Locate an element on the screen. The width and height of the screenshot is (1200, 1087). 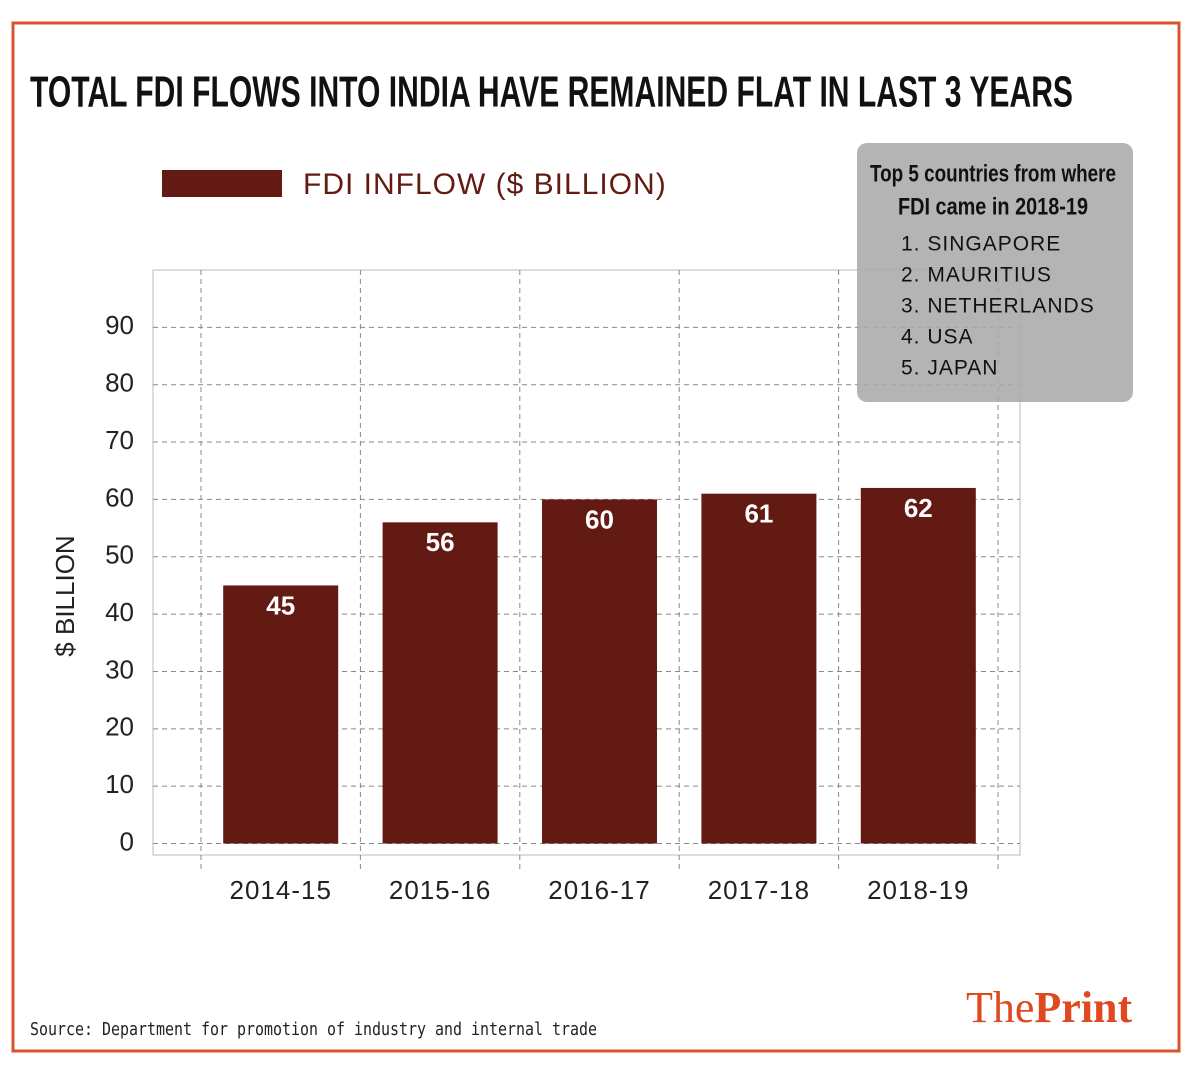
annotation-item: 2. MAURITIUS is located at coordinates (976, 275).